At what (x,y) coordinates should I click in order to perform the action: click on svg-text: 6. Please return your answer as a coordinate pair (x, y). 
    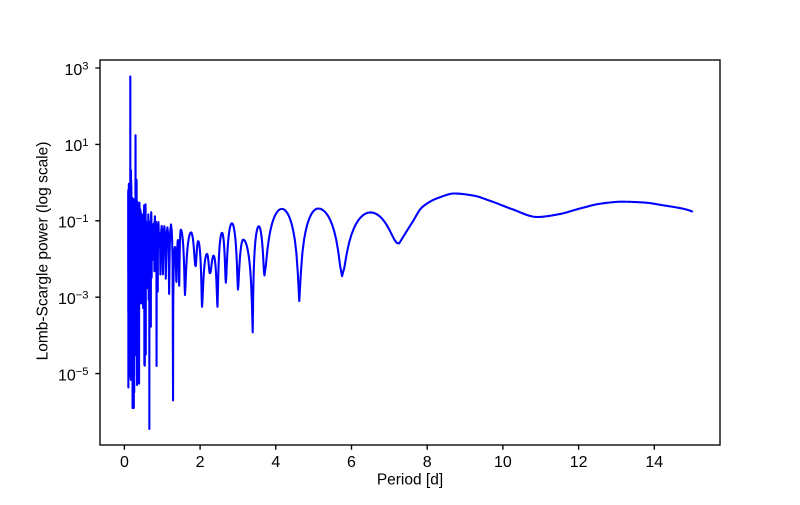
    Looking at the image, I should click on (351, 462).